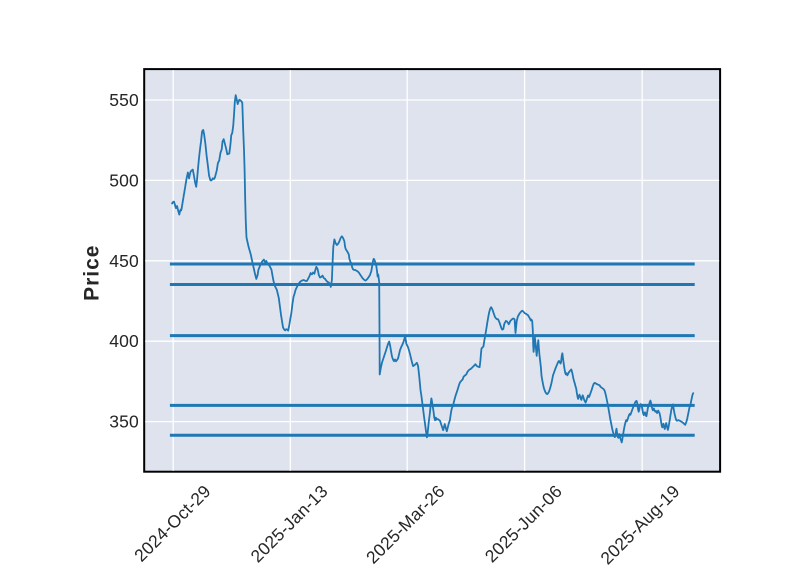  What do you see at coordinates (124, 261) in the screenshot?
I see `svg-text: 450` at bounding box center [124, 261].